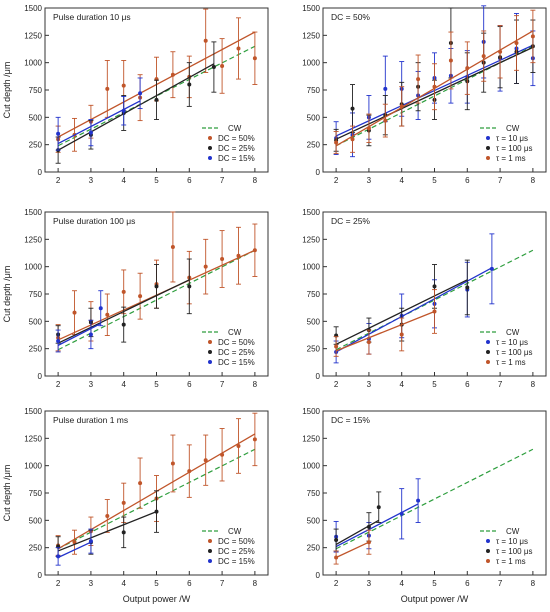  I want to click on legend-label: DC = 50%, so click(236, 342).